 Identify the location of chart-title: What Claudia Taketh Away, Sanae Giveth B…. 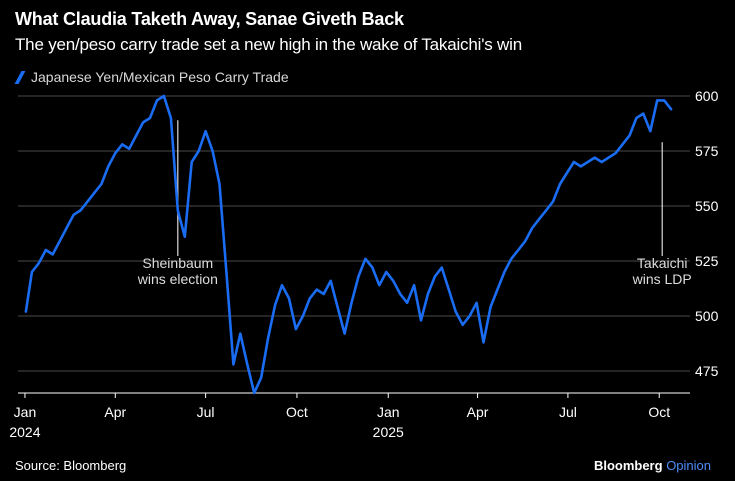
(209, 19).